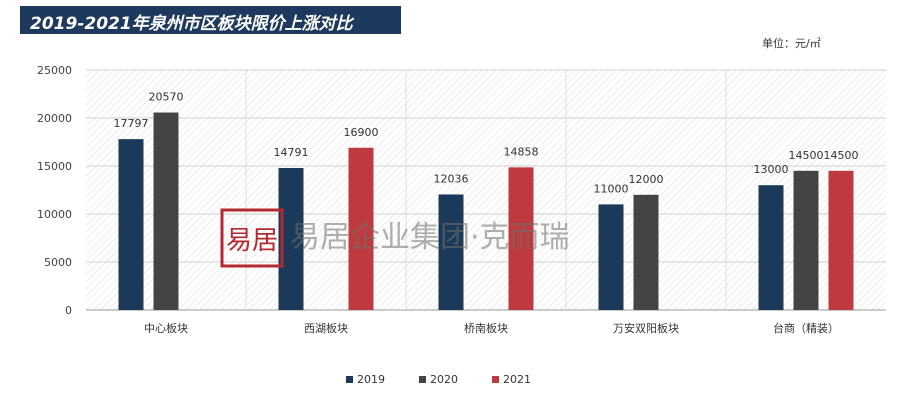  I want to click on data-label: 16900, so click(361, 132).